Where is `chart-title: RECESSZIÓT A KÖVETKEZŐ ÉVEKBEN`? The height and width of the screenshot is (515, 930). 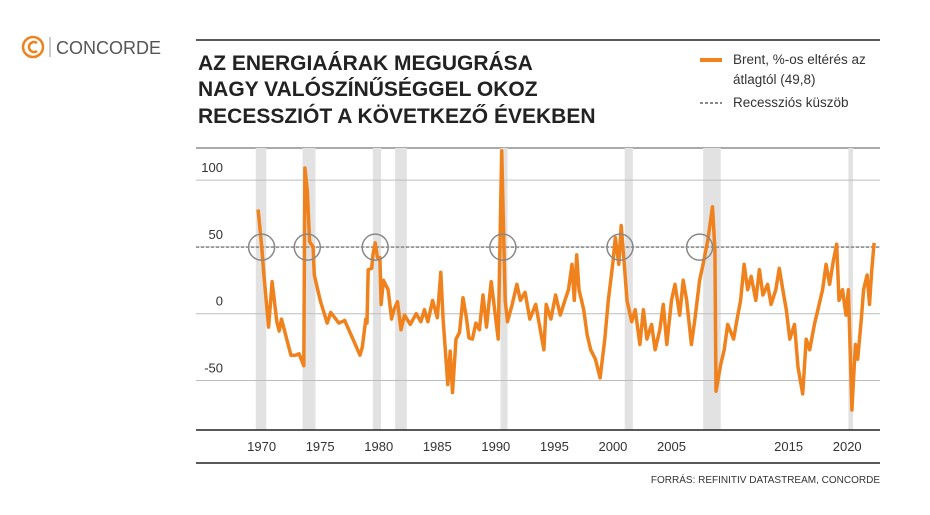
chart-title: RECESSZIÓT A KÖVETKEZŐ ÉVEKBEN is located at coordinates (397, 116).